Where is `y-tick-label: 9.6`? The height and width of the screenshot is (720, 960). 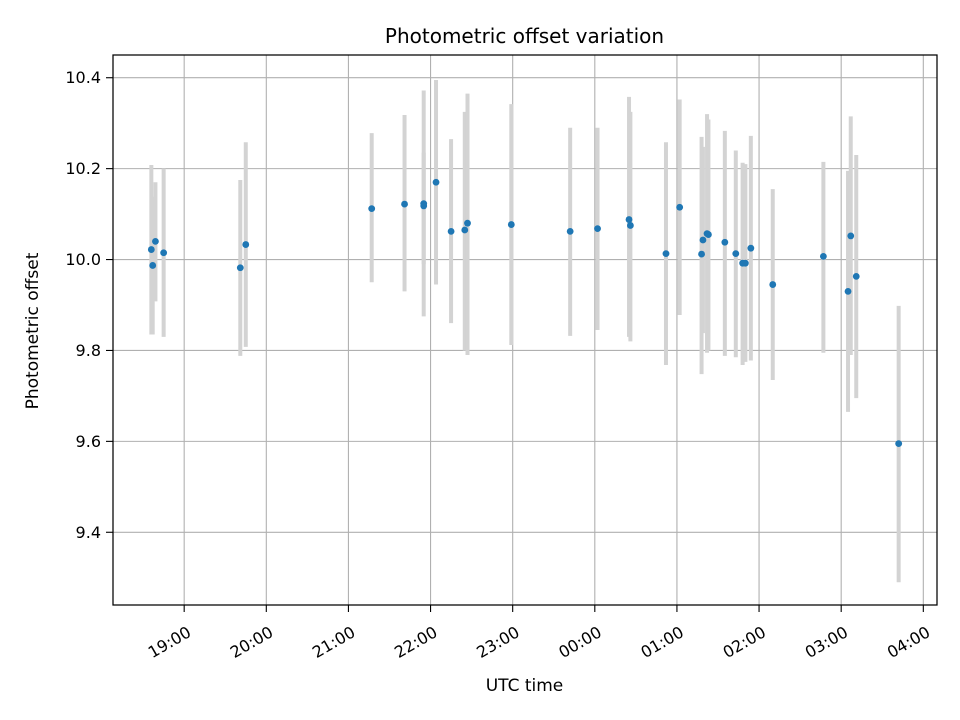
y-tick-label: 9.6 is located at coordinates (88, 441).